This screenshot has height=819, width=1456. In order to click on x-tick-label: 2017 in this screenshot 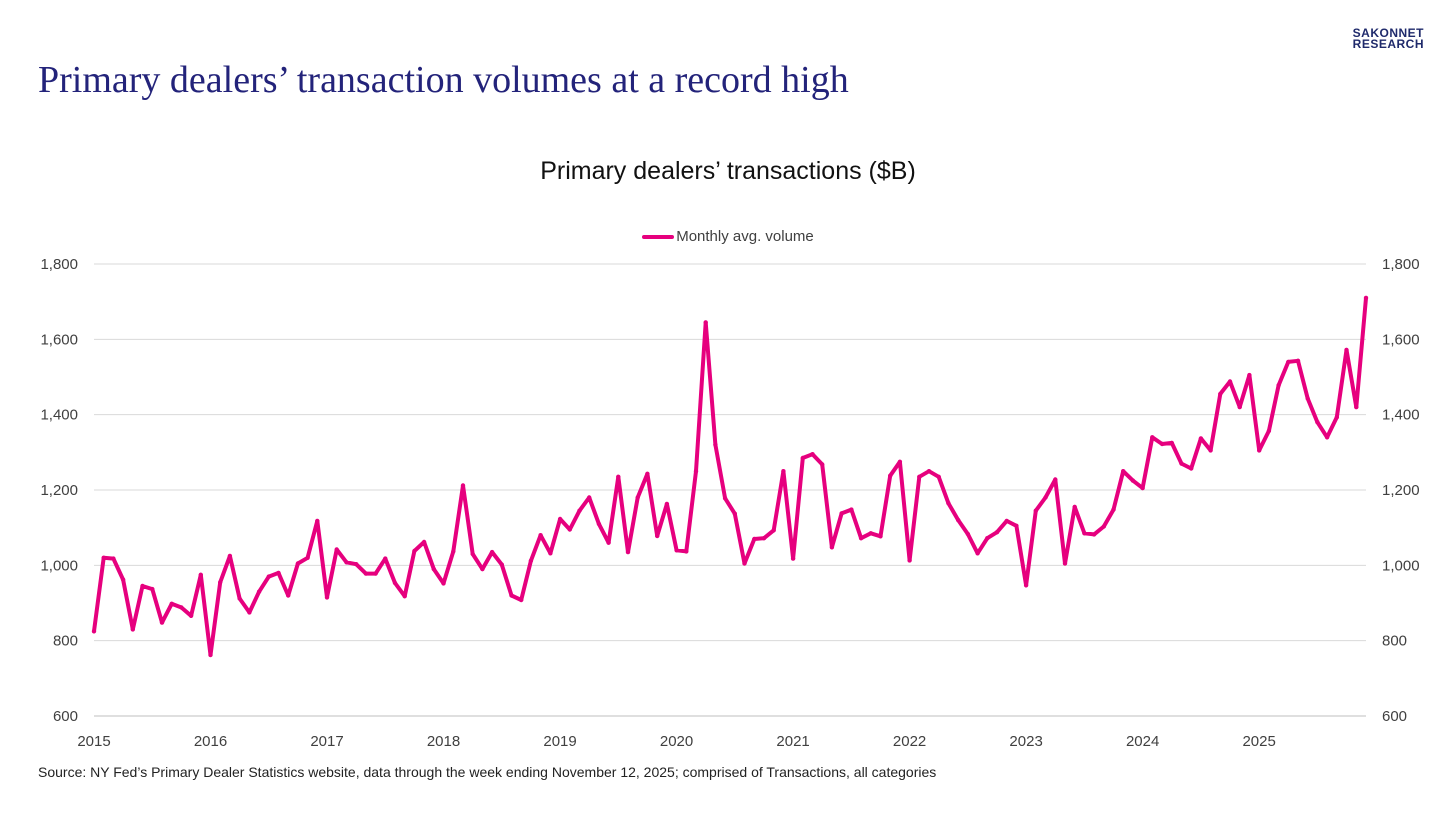, I will do `click(326, 741)`.